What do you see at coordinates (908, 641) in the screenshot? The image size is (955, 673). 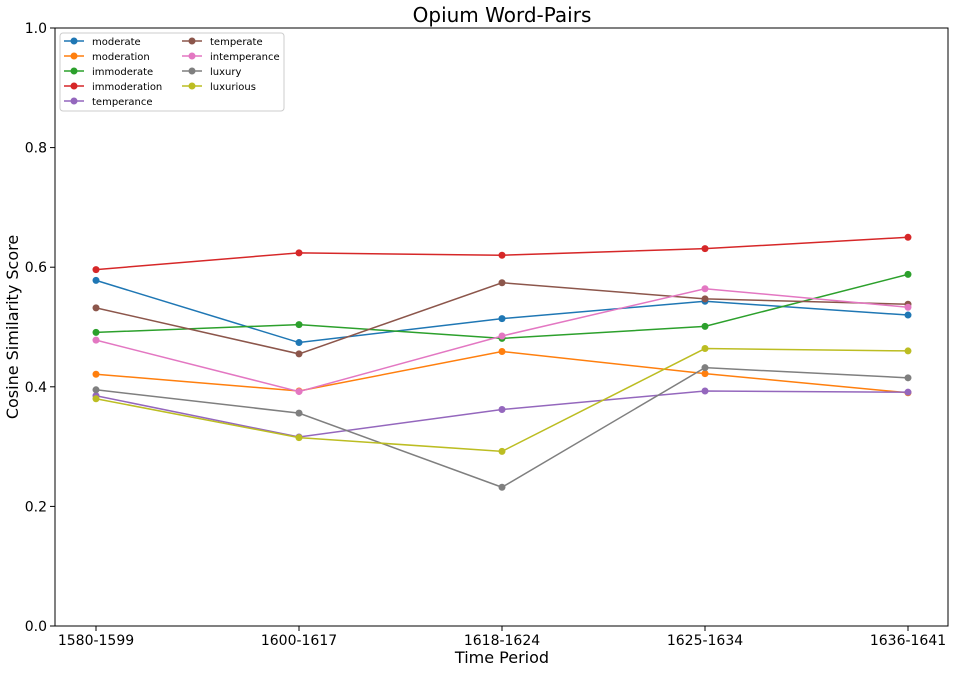 I see `x-tick-label: 1636-1641` at bounding box center [908, 641].